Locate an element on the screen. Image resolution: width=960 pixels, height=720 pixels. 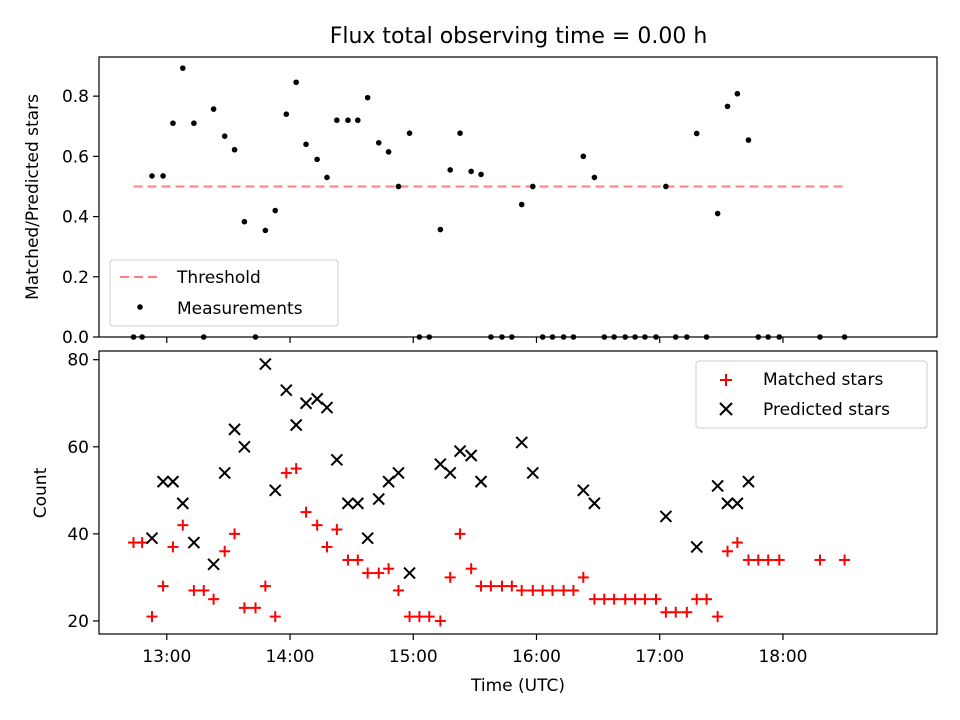
top-y-tick-label: 0.8 is located at coordinates (75, 97).